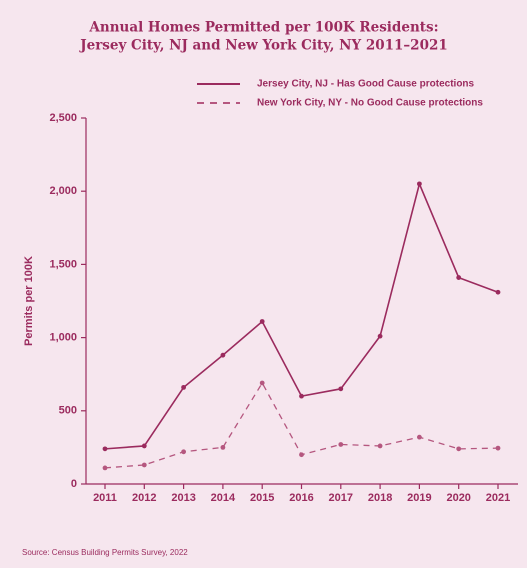  What do you see at coordinates (74, 484) in the screenshot?
I see `y-tick-label: 0` at bounding box center [74, 484].